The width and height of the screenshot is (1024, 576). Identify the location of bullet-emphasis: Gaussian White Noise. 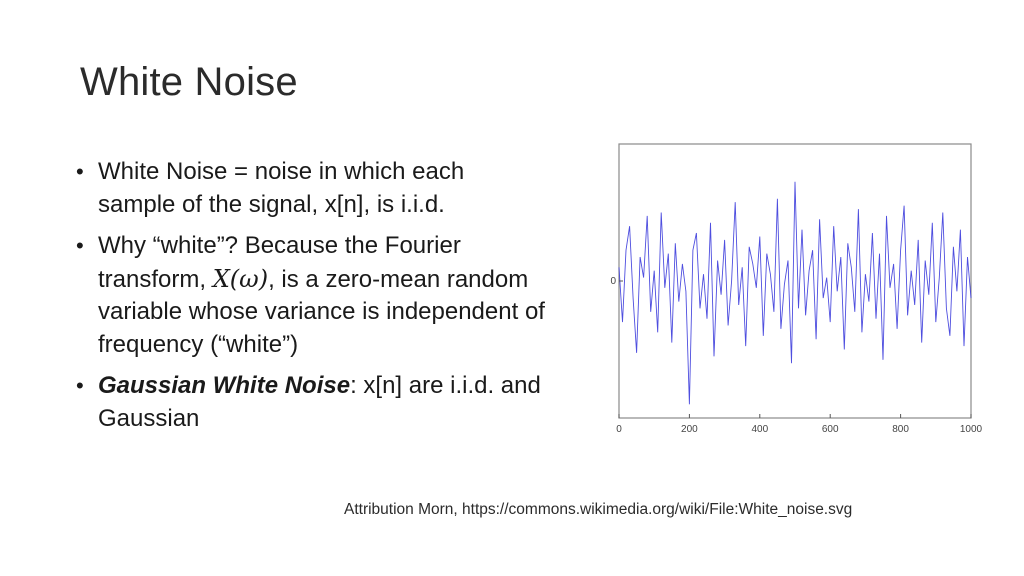
(224, 385).